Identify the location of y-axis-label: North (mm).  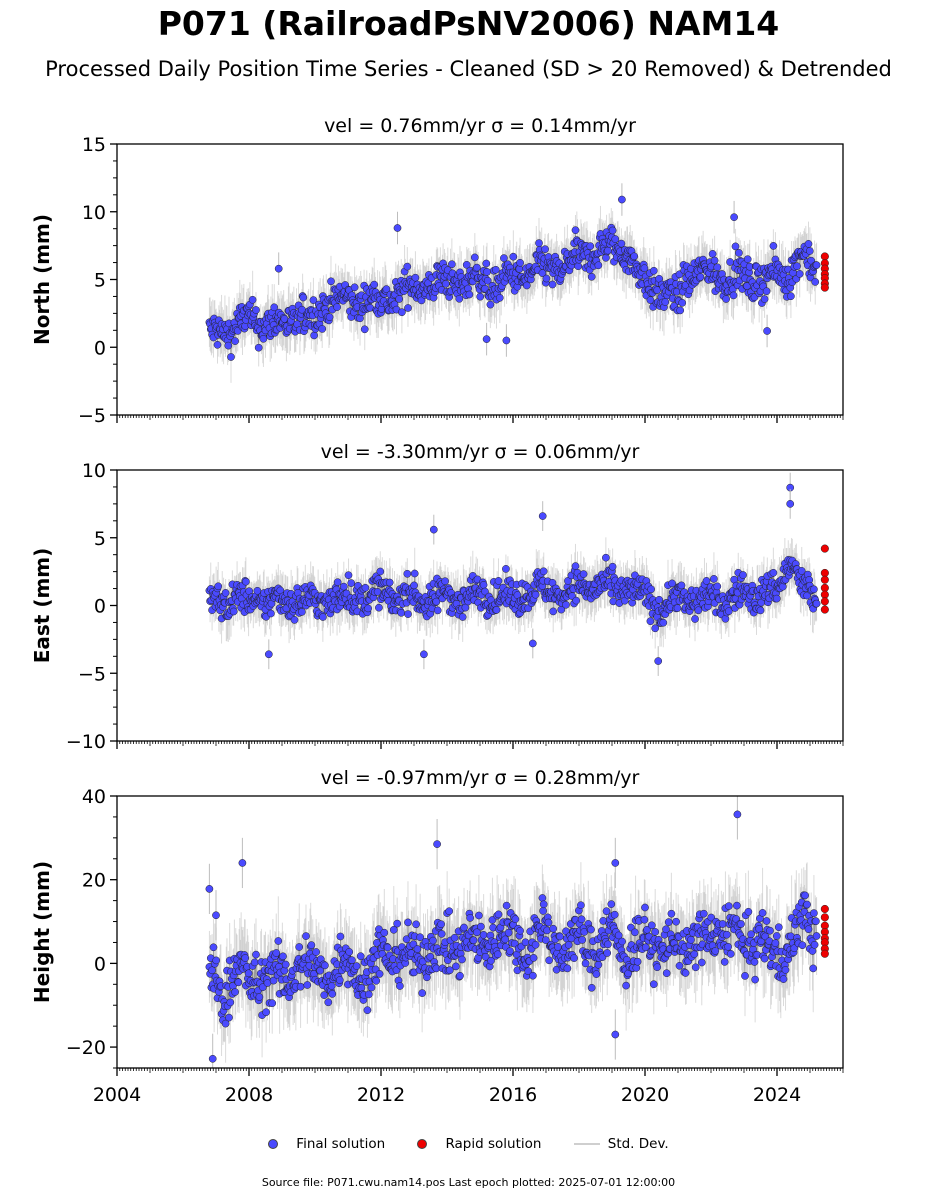
(42, 279).